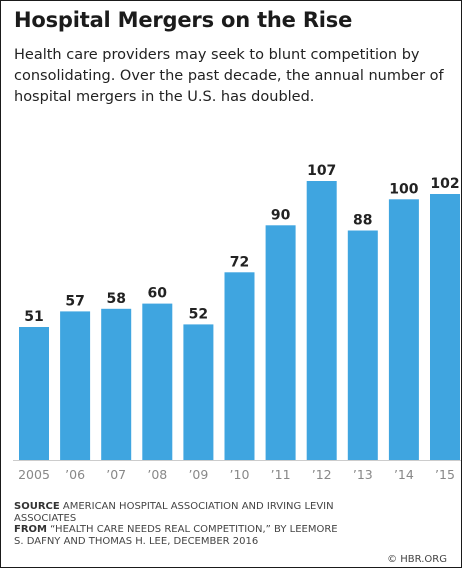 This screenshot has height=570, width=464. I want to click on x-tick-label-7: ’12, so click(322, 474).